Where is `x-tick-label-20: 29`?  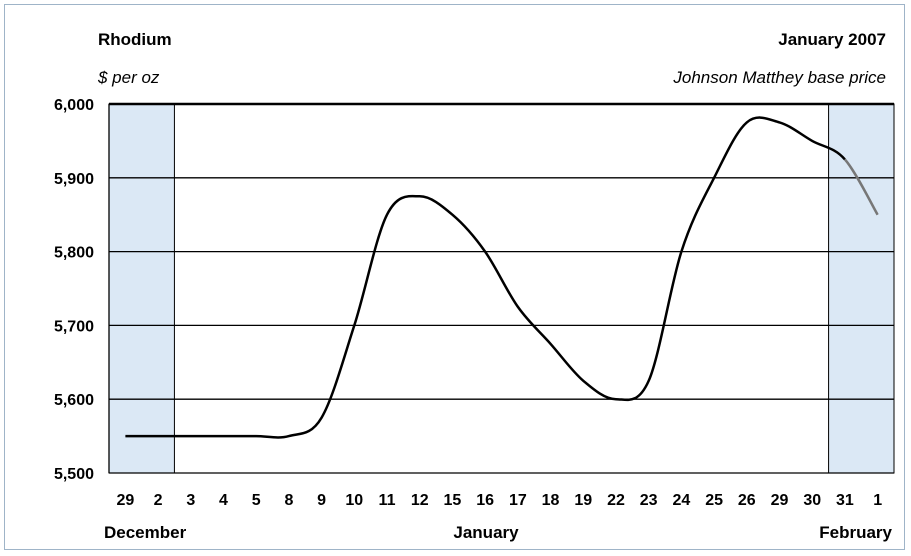
x-tick-label-20: 29 is located at coordinates (780, 500).